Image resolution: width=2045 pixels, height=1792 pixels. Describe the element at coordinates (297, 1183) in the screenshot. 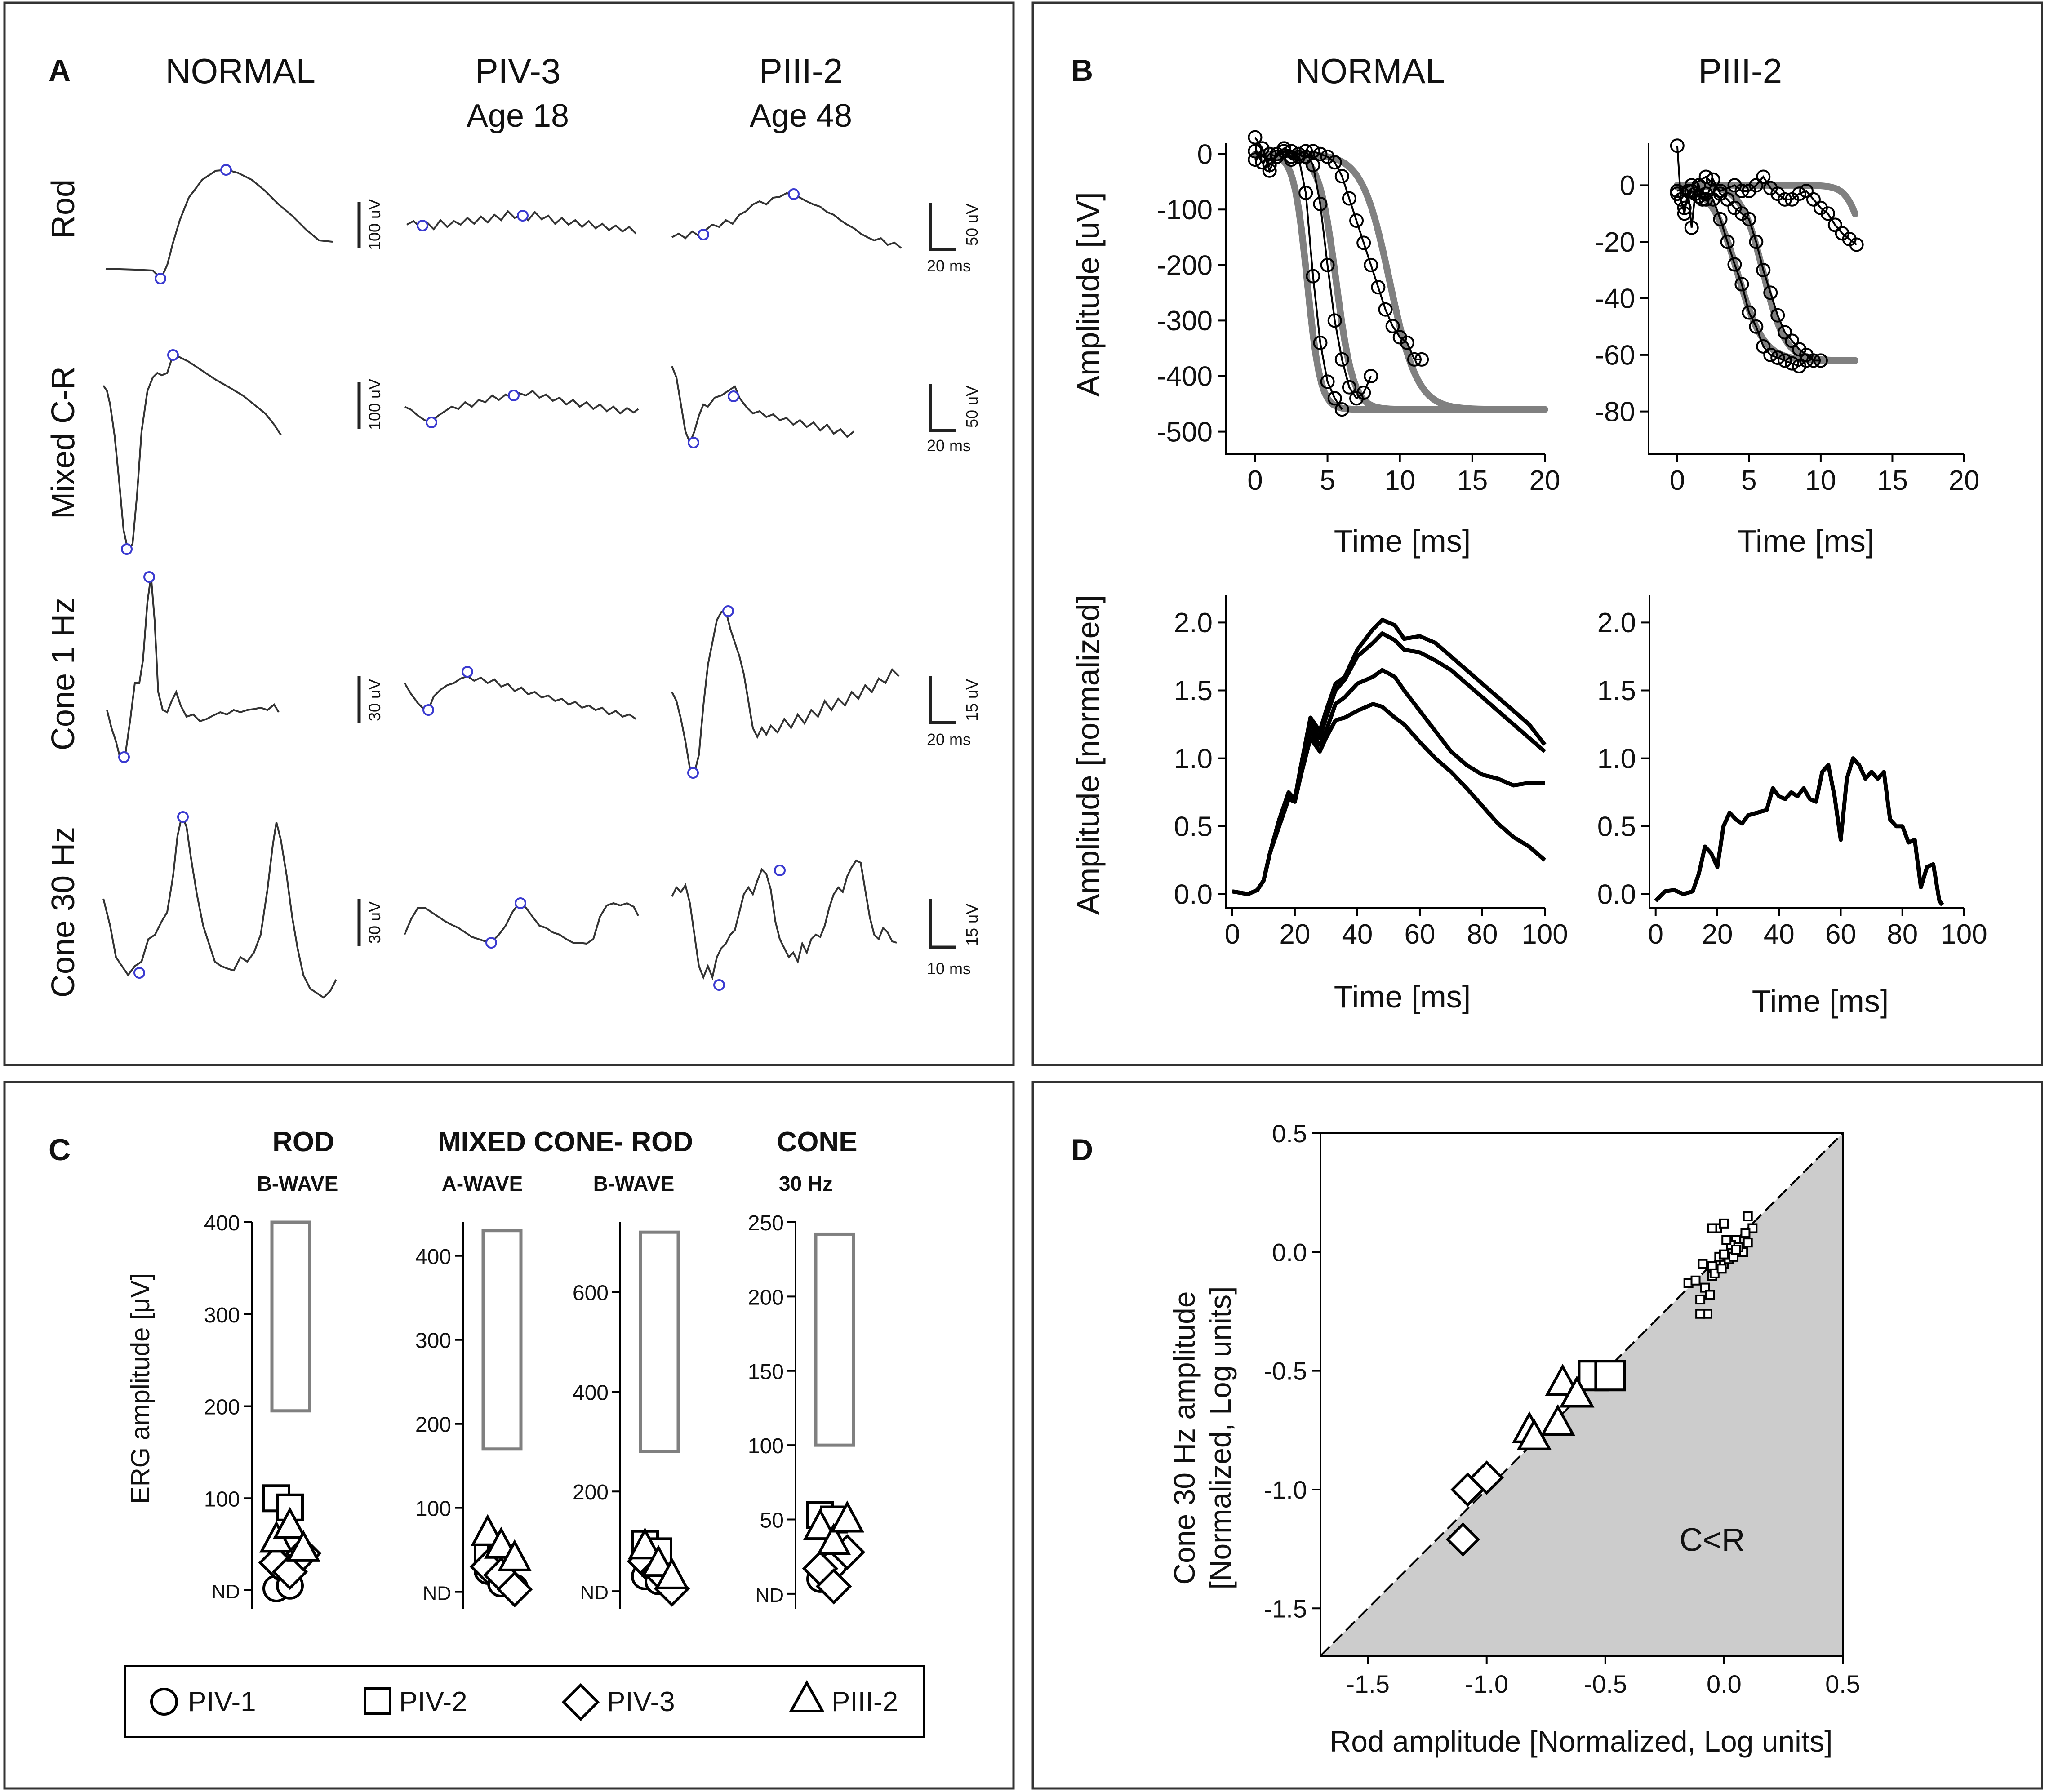

I see `panel-c-sub-rod: B-WAVE` at that location.